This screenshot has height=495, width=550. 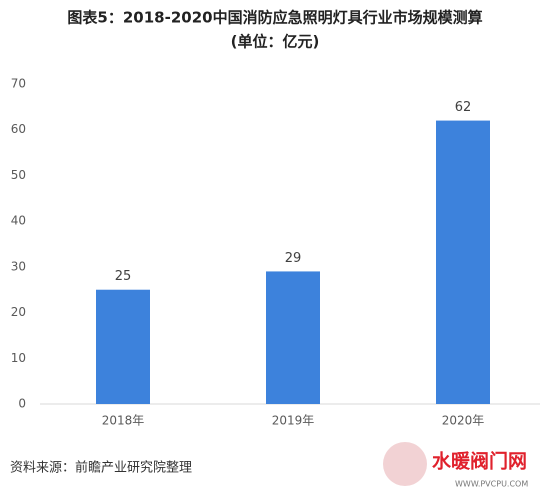 What do you see at coordinates (491, 484) in the screenshot?
I see `logo-url: WWW.PVCPU.COM` at bounding box center [491, 484].